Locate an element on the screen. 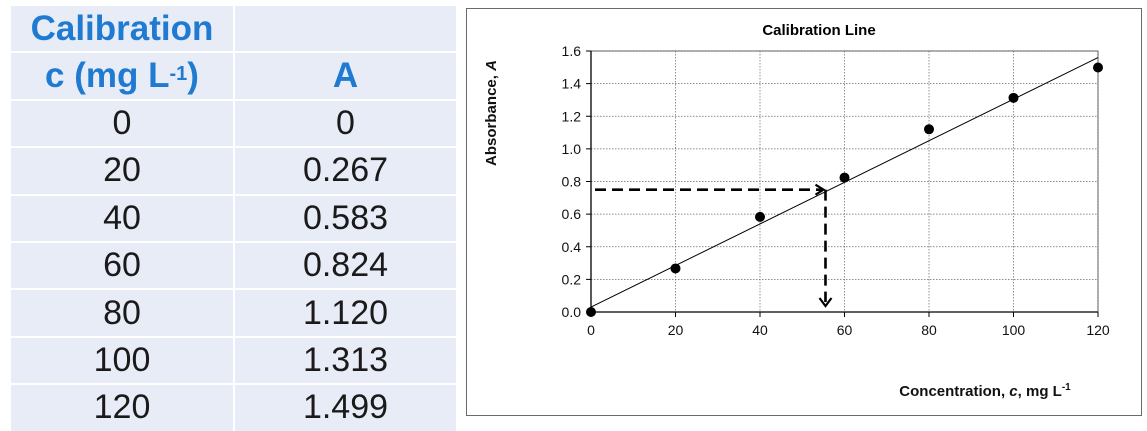 This screenshot has height=431, width=1147. y-axis-label-main: Absorbance, is located at coordinates (491, 118).